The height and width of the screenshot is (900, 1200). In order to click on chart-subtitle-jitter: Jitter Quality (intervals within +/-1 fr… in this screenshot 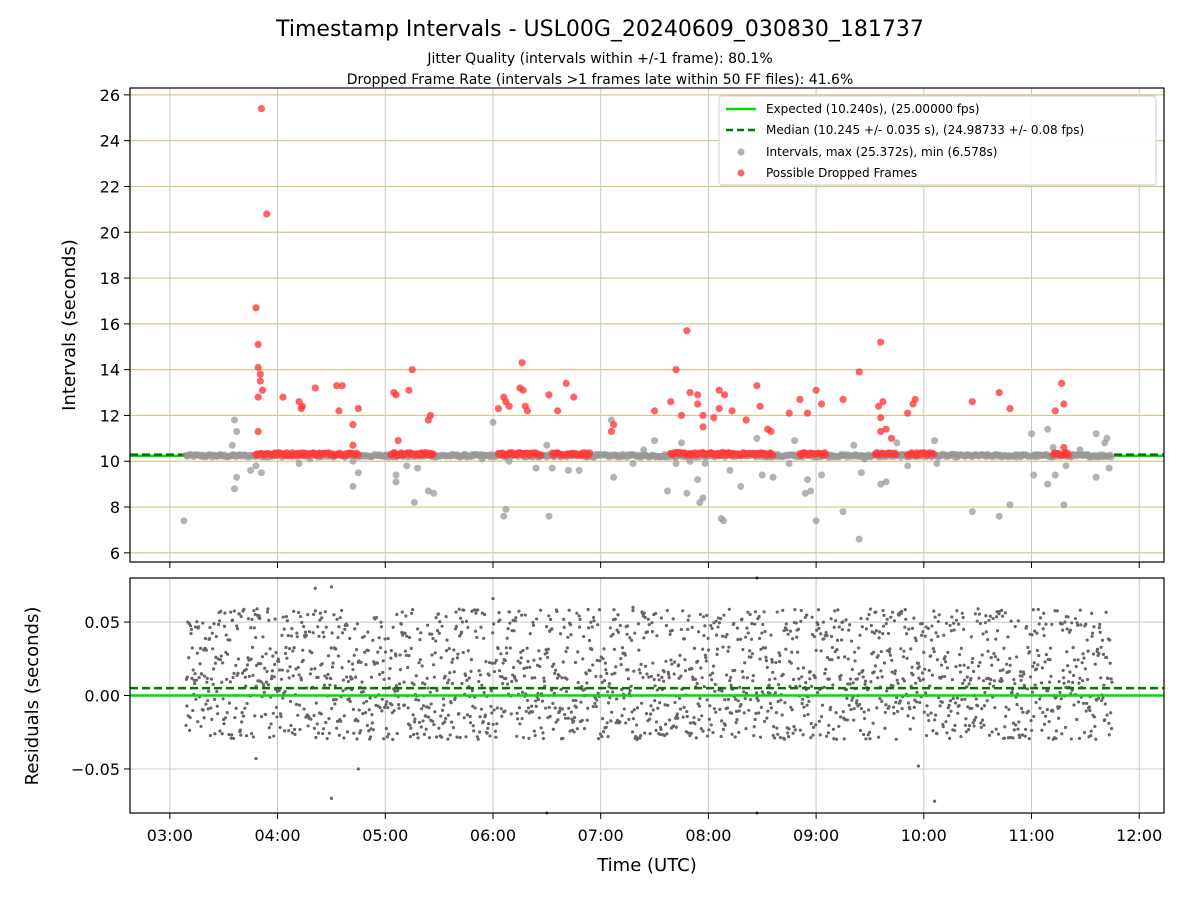, I will do `click(599, 59)`.